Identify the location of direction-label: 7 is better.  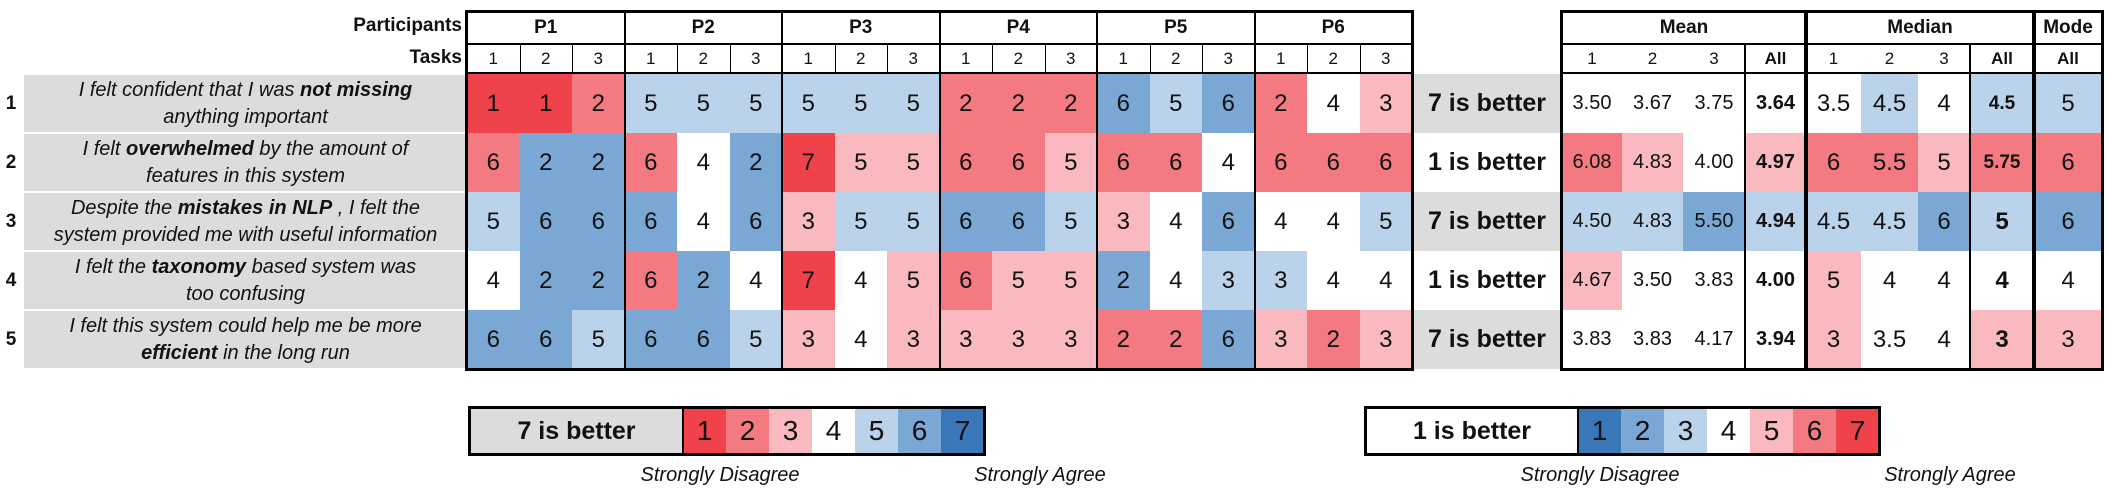
(1487, 339).